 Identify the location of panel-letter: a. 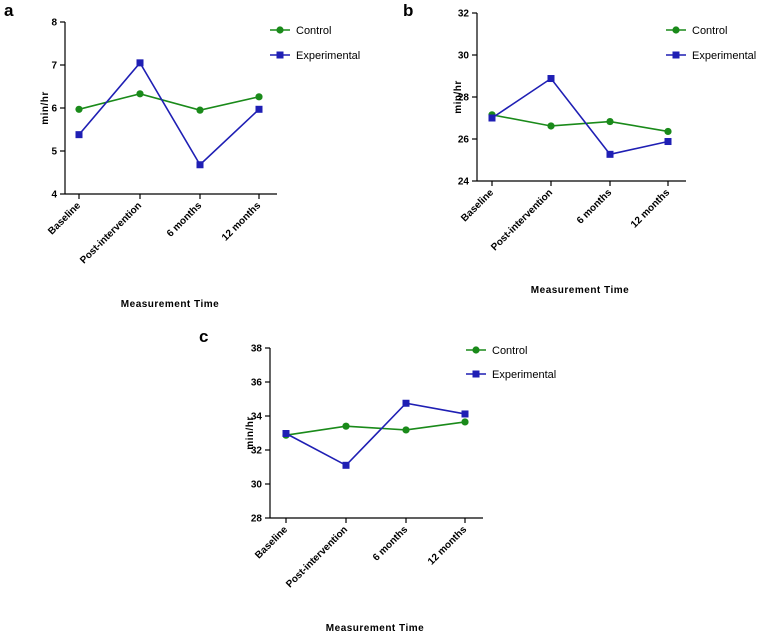
(9, 10).